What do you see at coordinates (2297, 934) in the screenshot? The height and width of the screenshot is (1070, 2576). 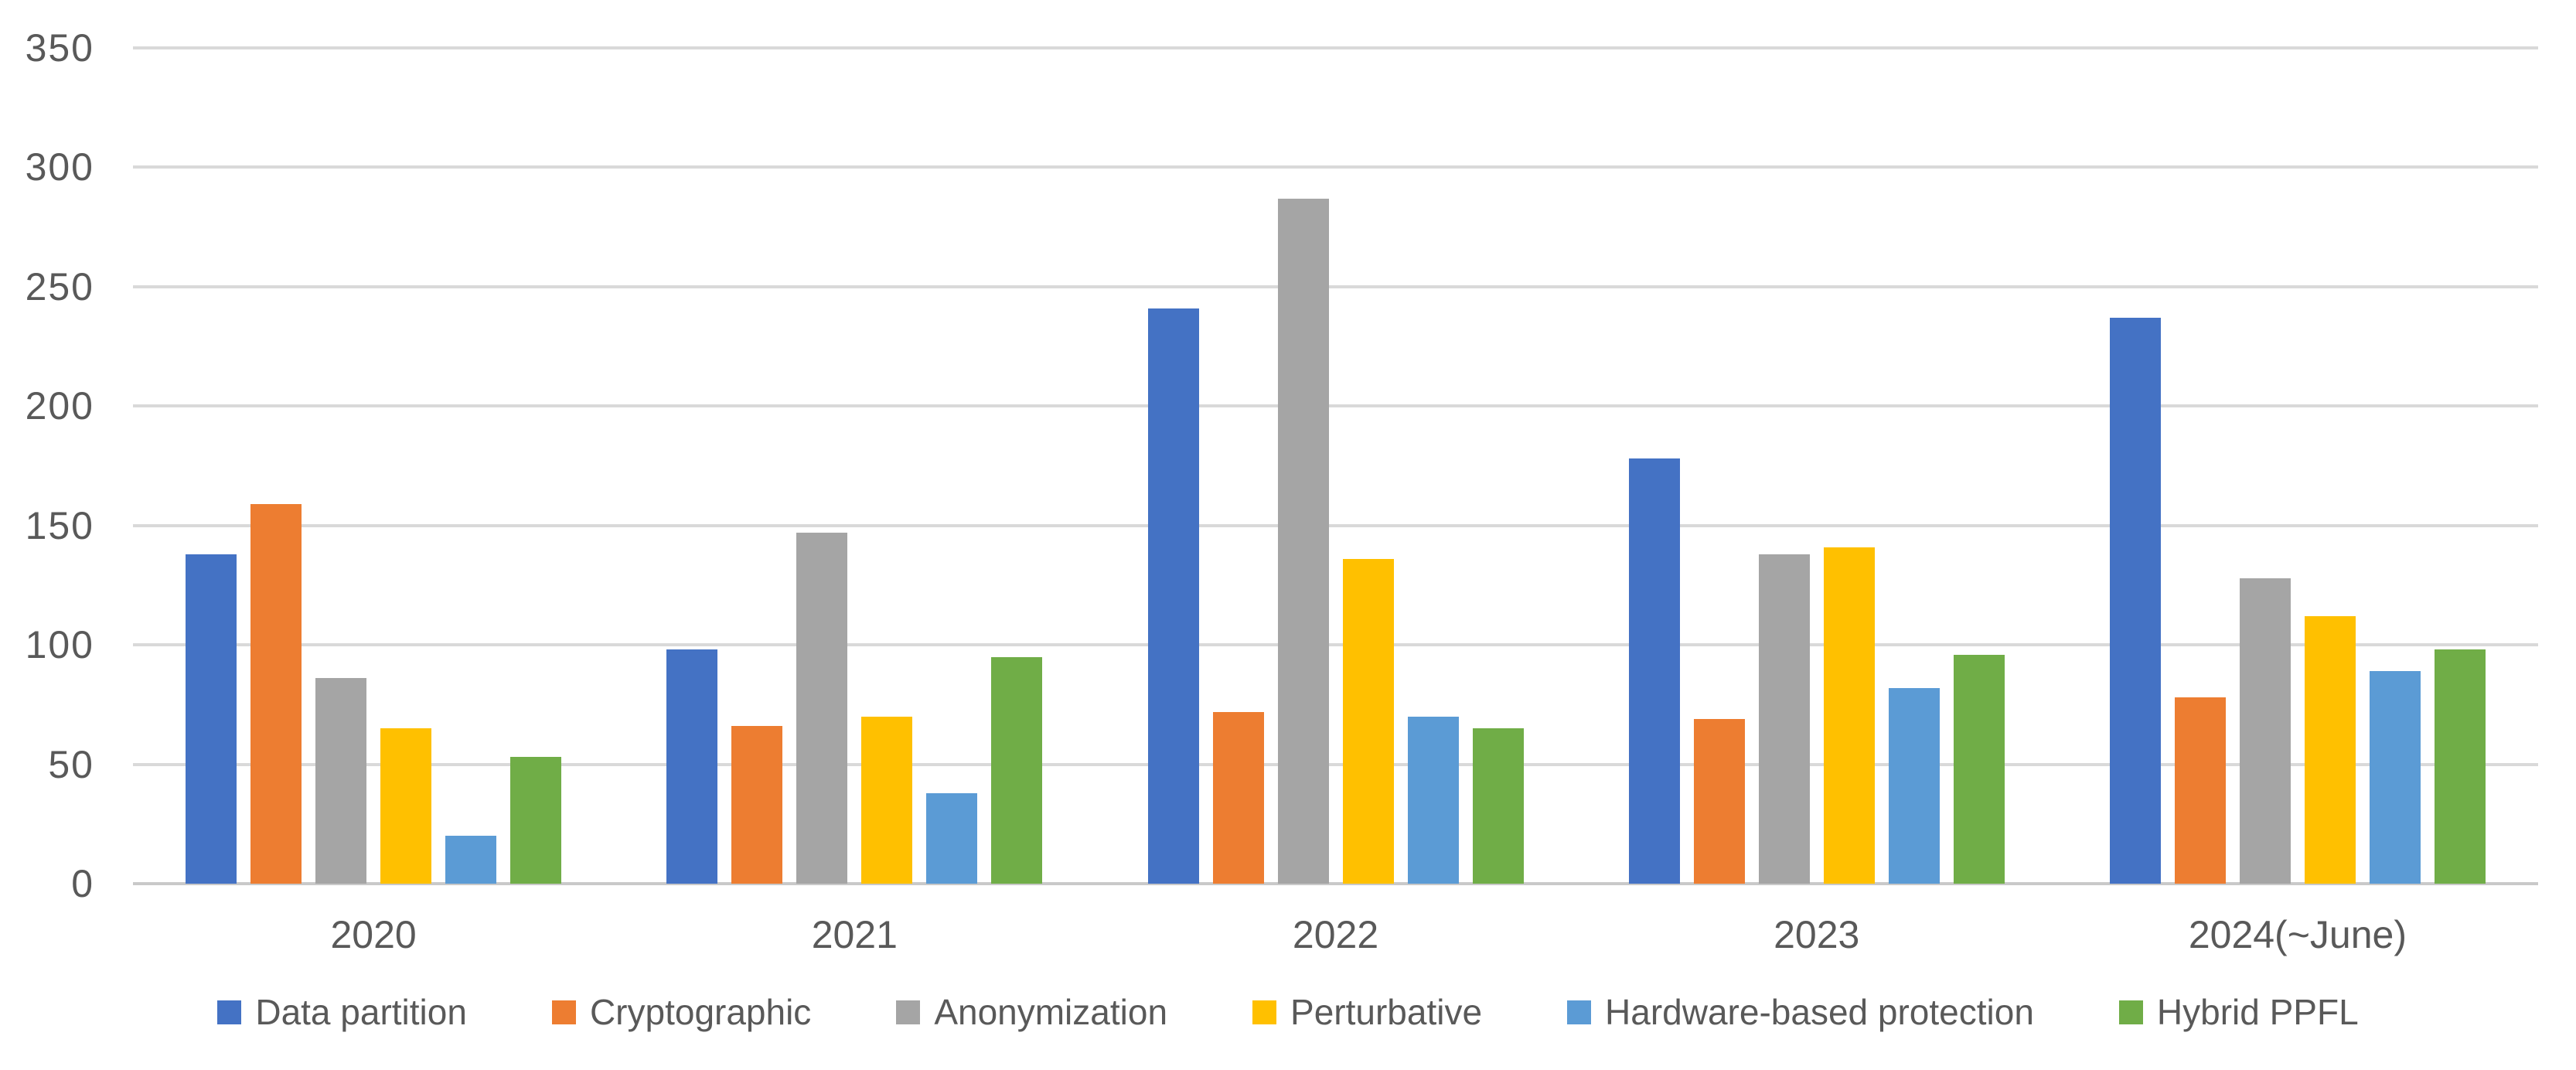 I see `x-tick-label-2024-june: 2024(~June)` at bounding box center [2297, 934].